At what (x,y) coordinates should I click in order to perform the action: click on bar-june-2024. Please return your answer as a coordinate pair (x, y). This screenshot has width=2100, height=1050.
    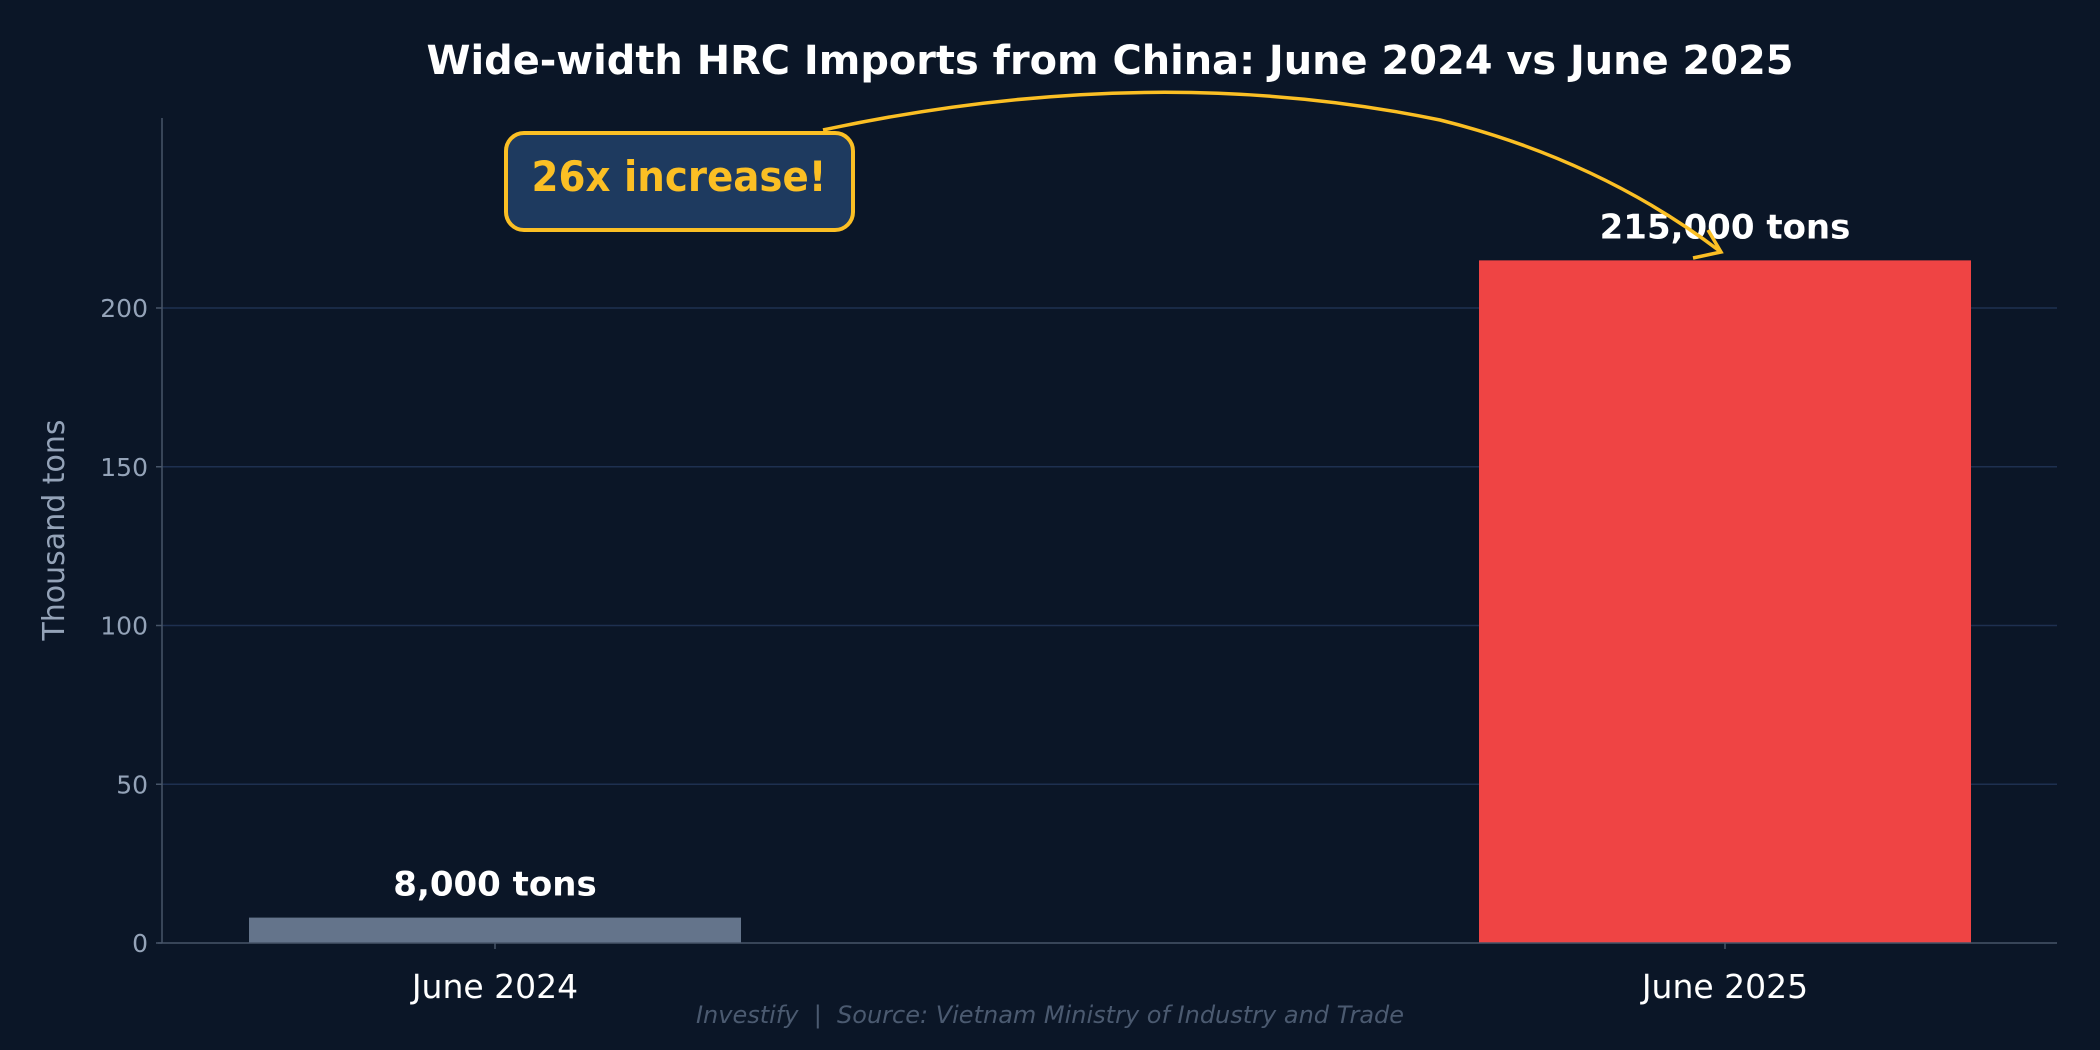
    Looking at the image, I should click on (495, 930).